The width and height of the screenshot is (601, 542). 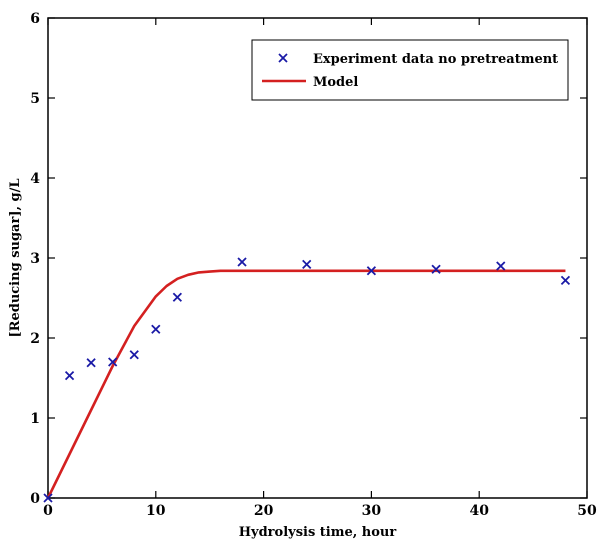 I want to click on y-tick-label: 0, so click(x=35, y=499).